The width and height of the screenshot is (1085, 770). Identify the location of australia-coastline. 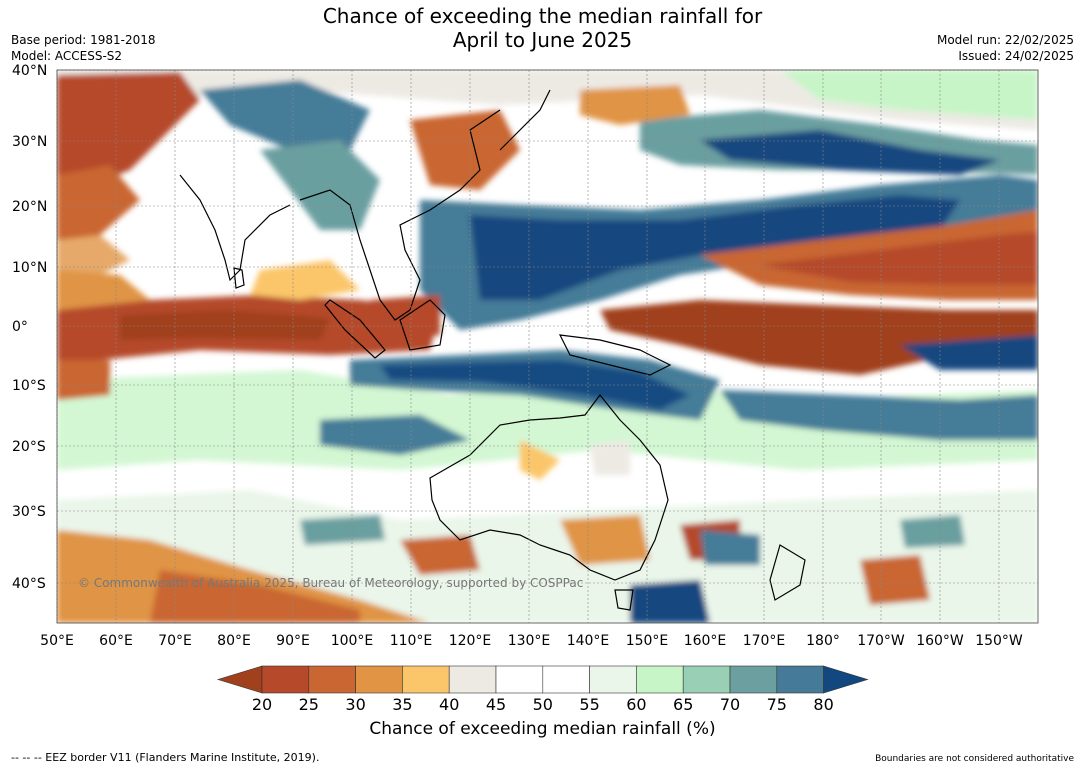
(549, 487).